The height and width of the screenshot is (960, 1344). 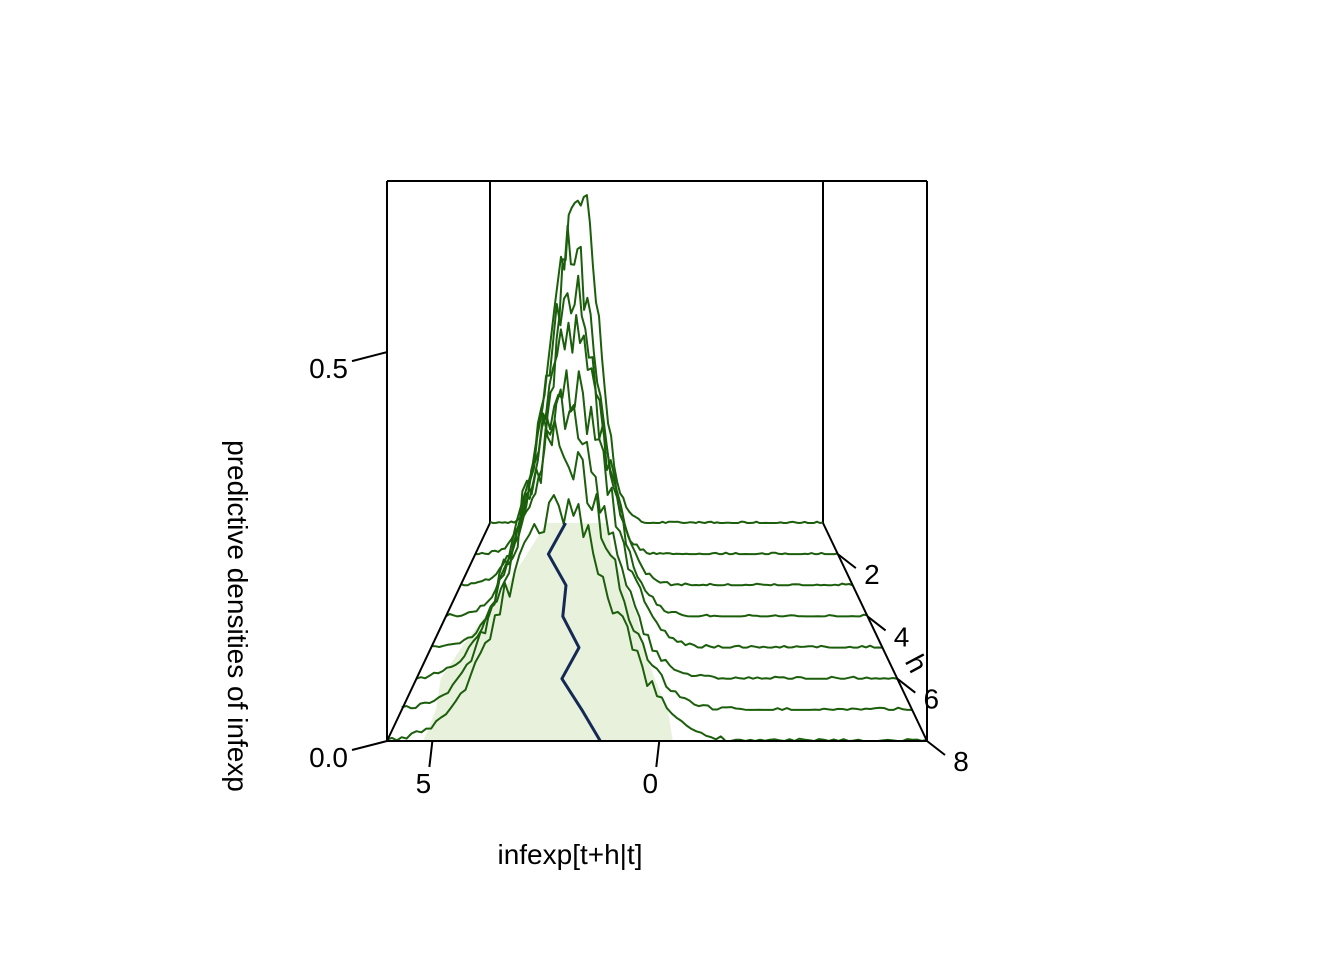 I want to click on h-tick-label: 2, so click(x=872, y=574).